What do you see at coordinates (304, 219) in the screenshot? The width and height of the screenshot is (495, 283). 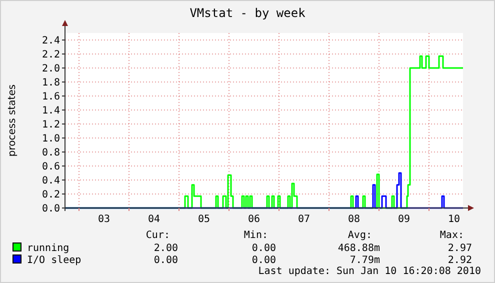 I see `x-tick-label: 07` at bounding box center [304, 219].